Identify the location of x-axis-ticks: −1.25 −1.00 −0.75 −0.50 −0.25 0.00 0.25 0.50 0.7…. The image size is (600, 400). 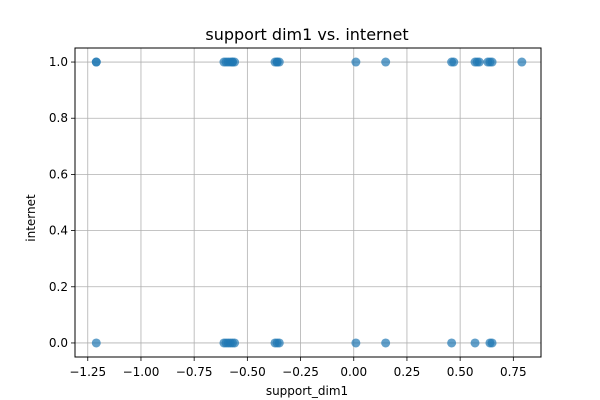
(298, 368).